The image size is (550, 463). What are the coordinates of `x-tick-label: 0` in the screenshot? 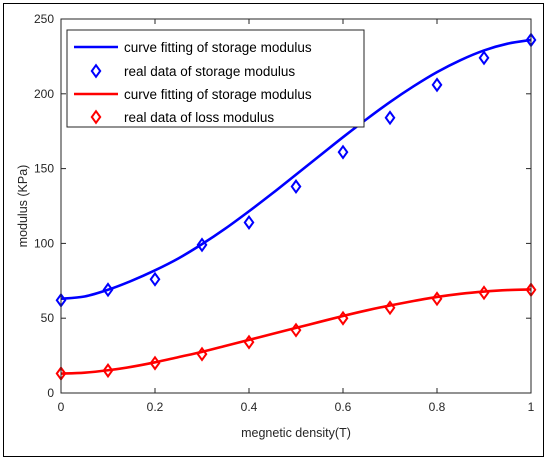 It's located at (61, 407).